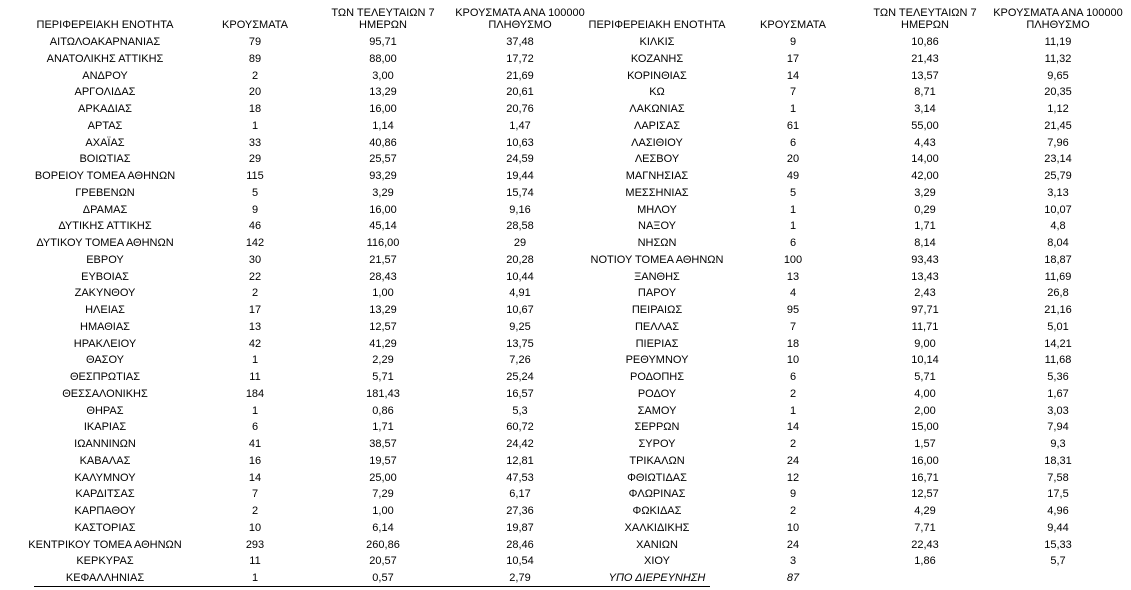  I want to click on table-cell: 25,24, so click(520, 377).